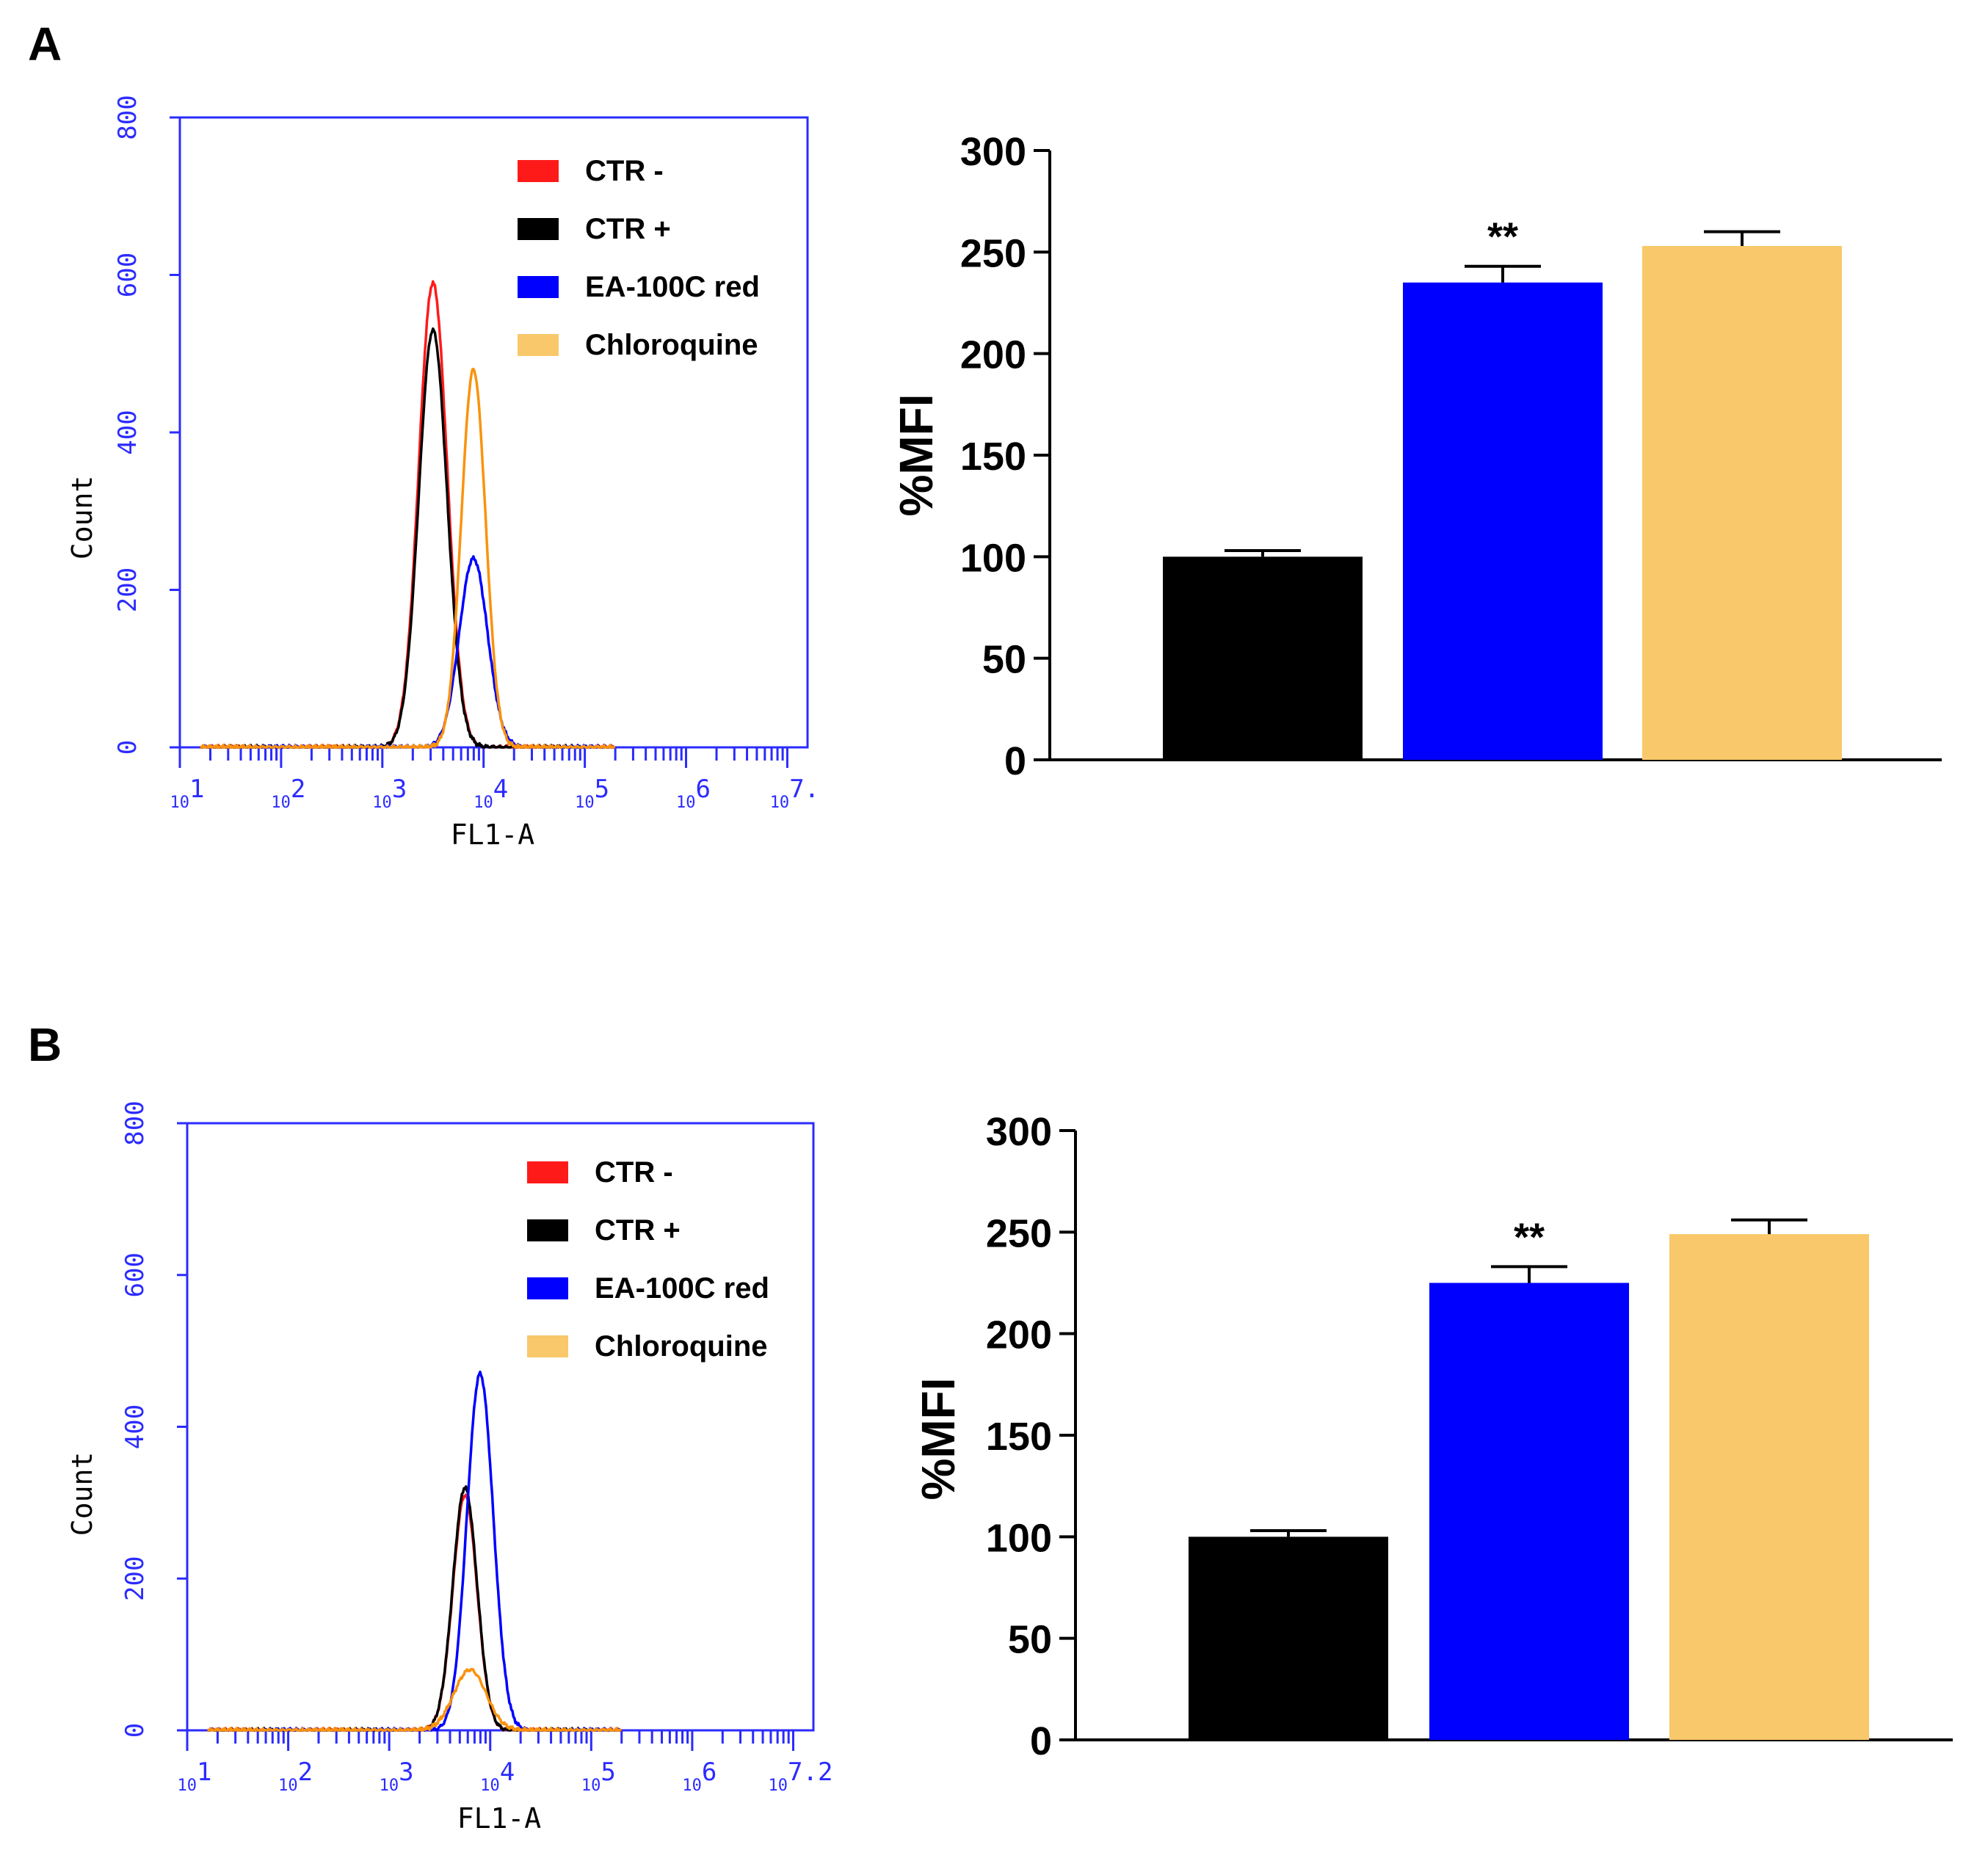 This screenshot has height=1850, width=1988. What do you see at coordinates (45, 44) in the screenshot?
I see `panel-a-letter: A` at bounding box center [45, 44].